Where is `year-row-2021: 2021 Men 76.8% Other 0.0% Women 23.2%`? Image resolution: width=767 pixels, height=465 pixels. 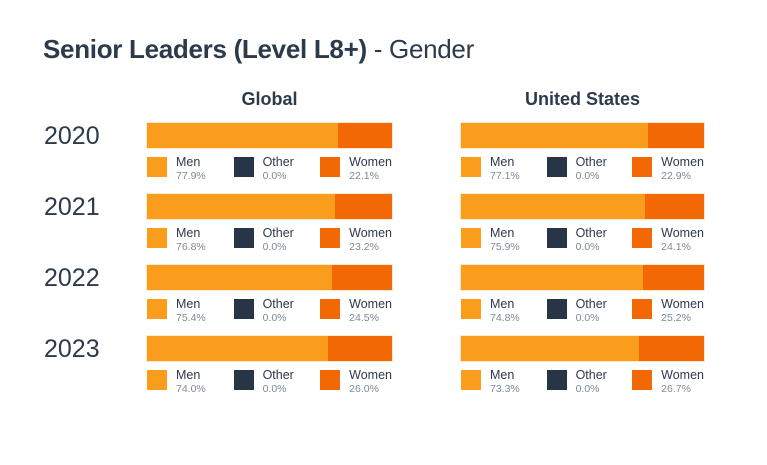
year-row-2021: 2021 Men 76.8% Other 0.0% Women 23.2% is located at coordinates (405, 229).